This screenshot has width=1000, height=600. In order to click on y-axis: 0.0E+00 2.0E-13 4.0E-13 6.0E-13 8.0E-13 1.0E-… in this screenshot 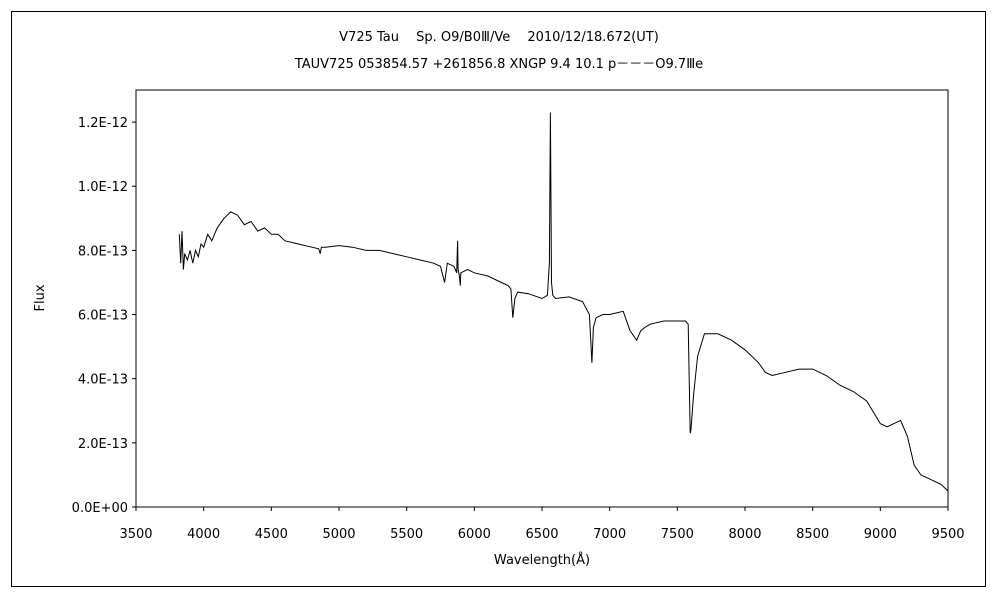, I will do `click(104, 316)`.